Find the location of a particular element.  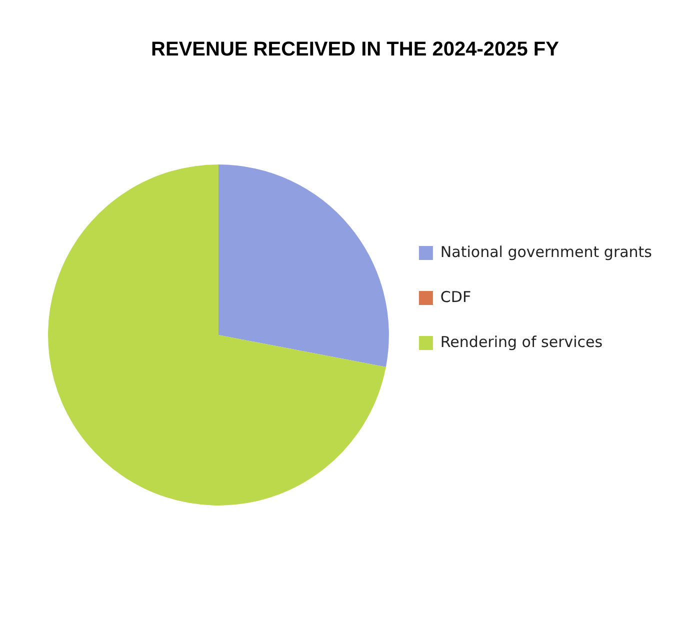

legend-label: Rendering of services is located at coordinates (521, 341).